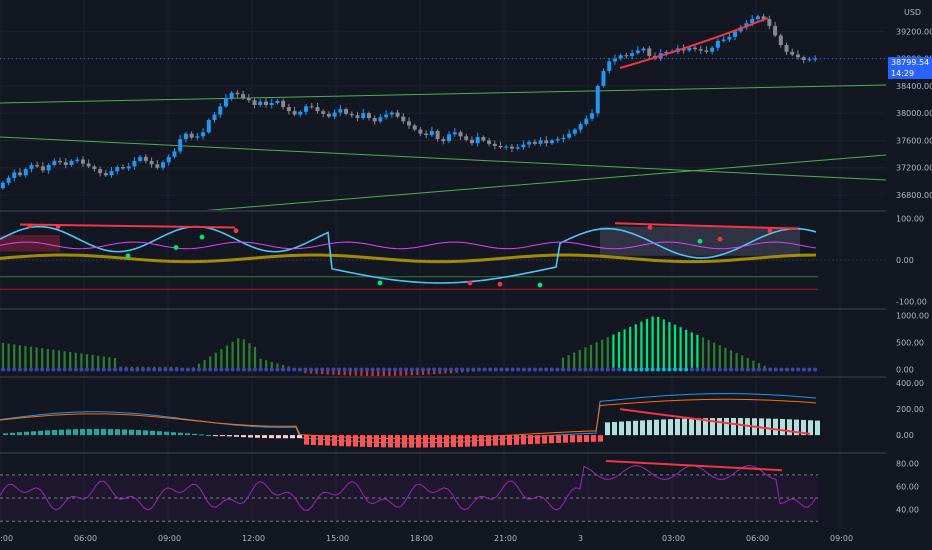 The width and height of the screenshot is (932, 550). Describe the element at coordinates (757, 538) in the screenshot. I see `time-label: 06:00` at that location.